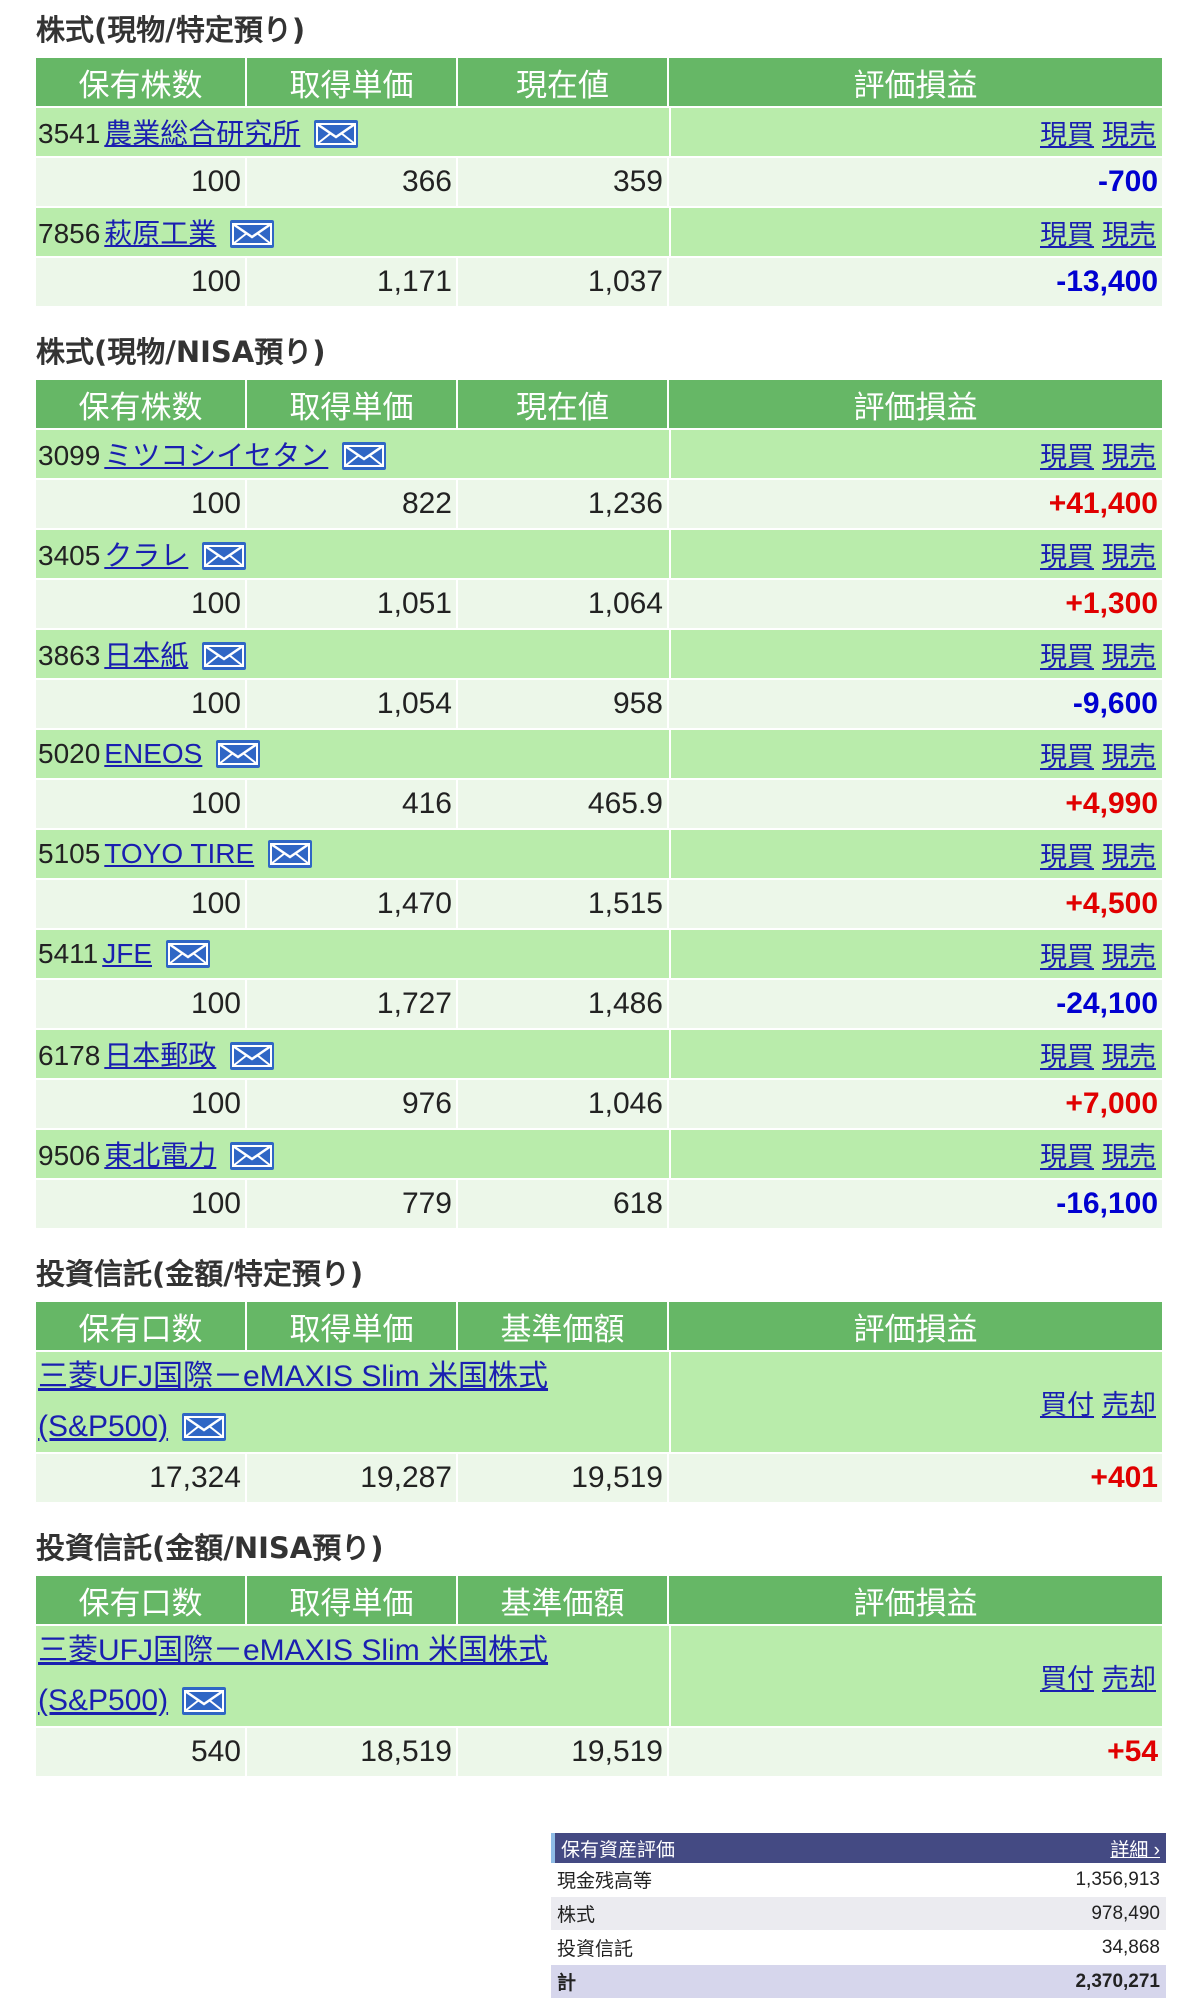 This screenshot has height=2000, width=1200. What do you see at coordinates (915, 1203) in the screenshot?
I see `profit-loss-cell: -16,100` at bounding box center [915, 1203].